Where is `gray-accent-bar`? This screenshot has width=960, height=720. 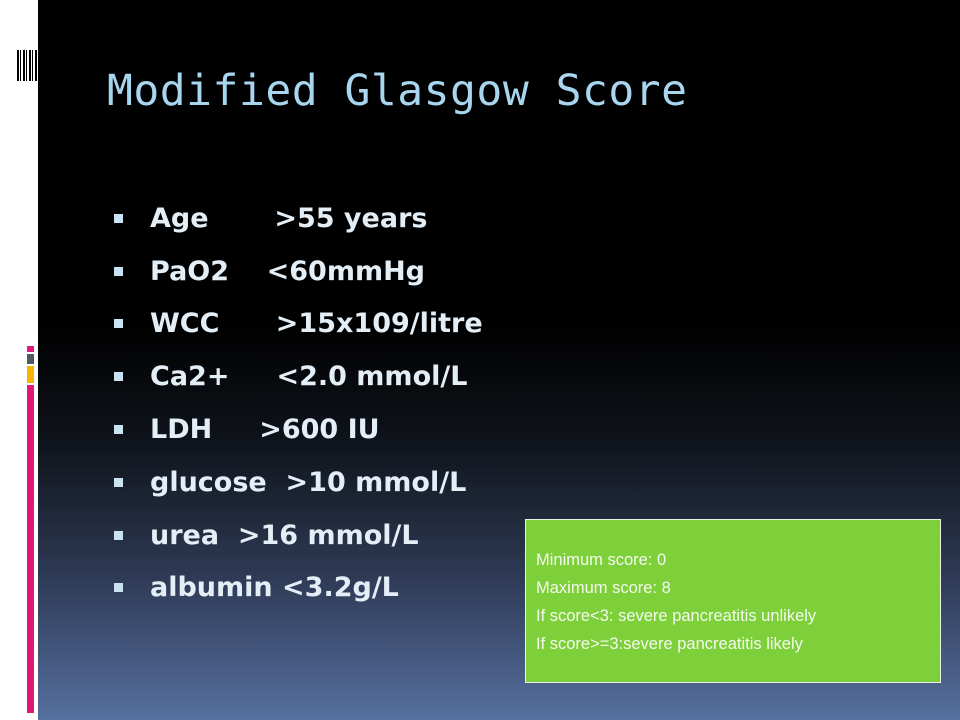
gray-accent-bar is located at coordinates (30, 359).